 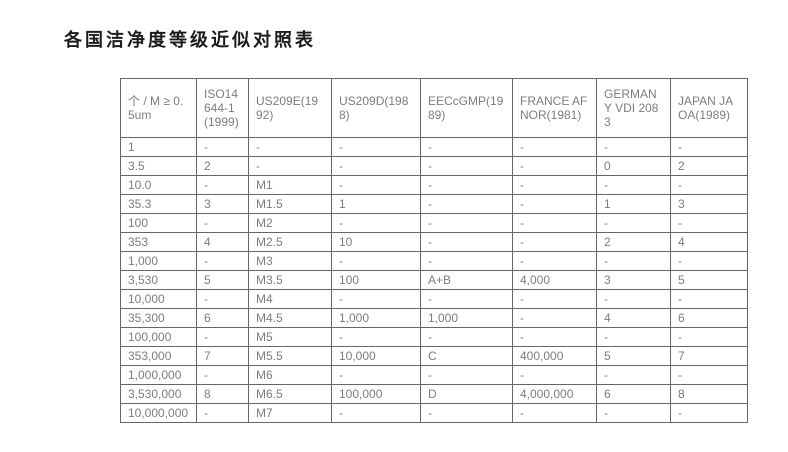 I want to click on table-cell: M5, so click(x=290, y=337).